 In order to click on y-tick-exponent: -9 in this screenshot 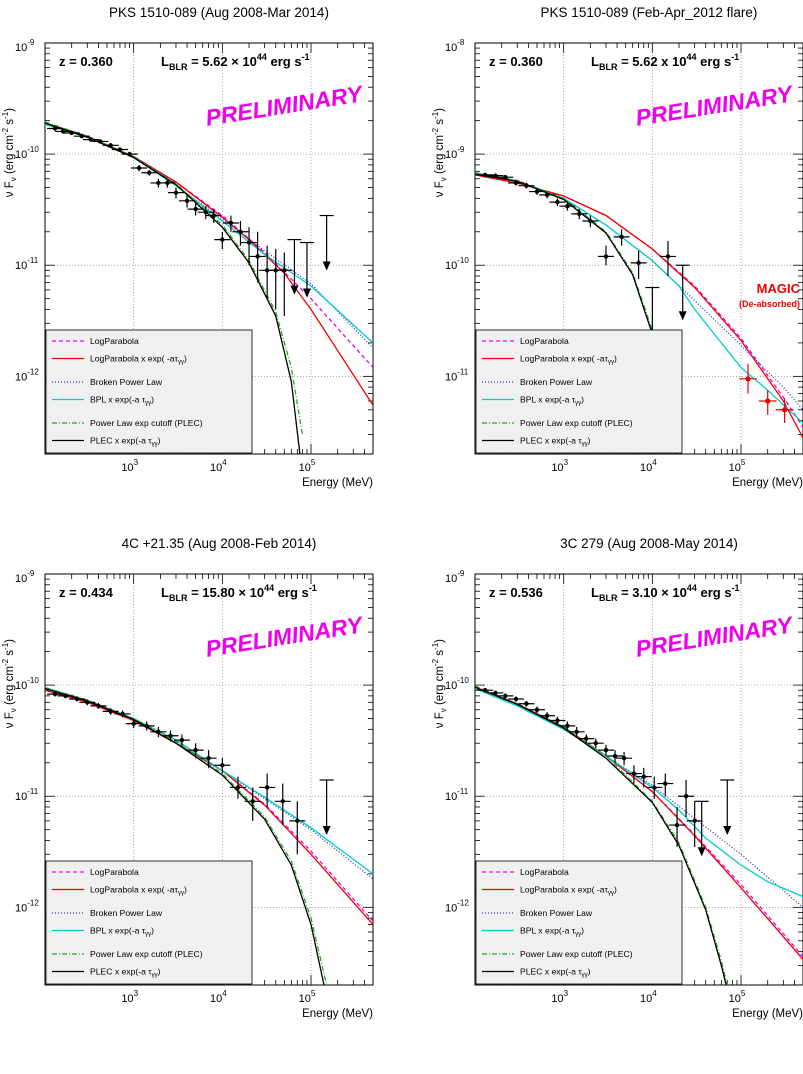, I will do `click(461, 573)`.